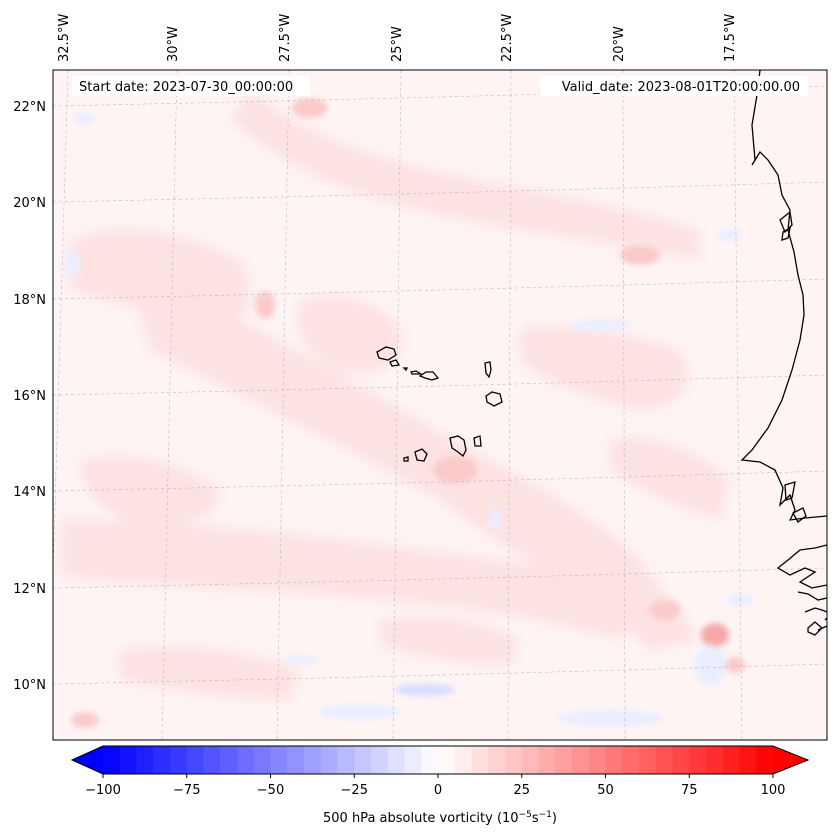 The height and width of the screenshot is (839, 837). I want to click on coastline-guinea, so click(801, 566).